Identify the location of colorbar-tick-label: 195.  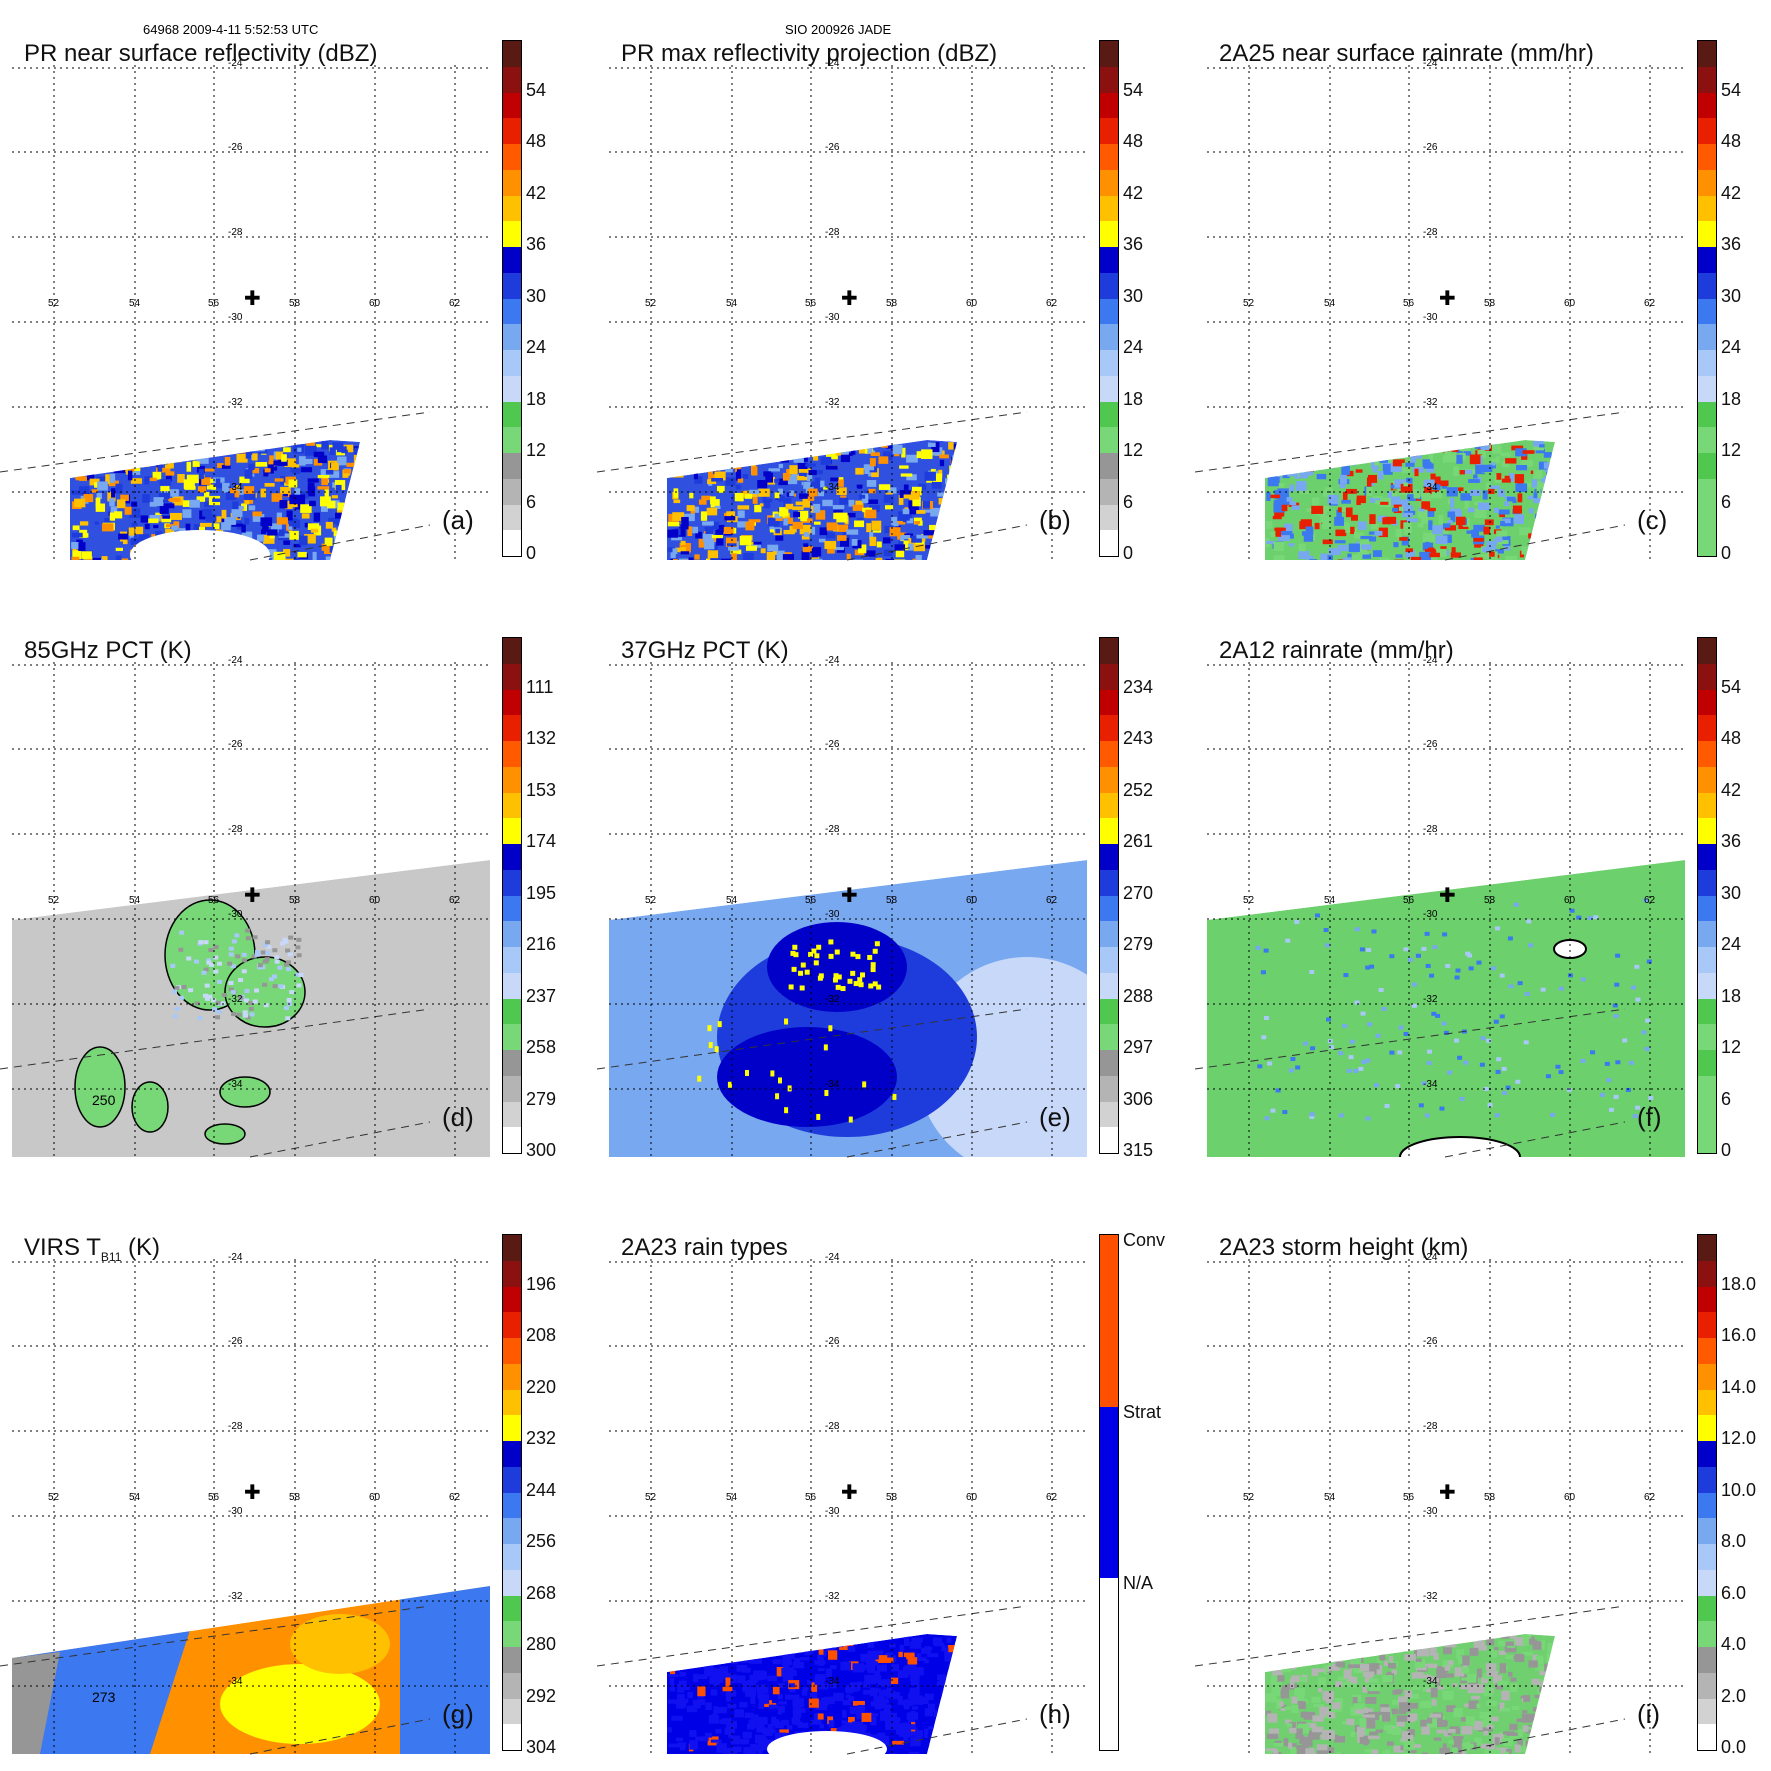
(541, 892).